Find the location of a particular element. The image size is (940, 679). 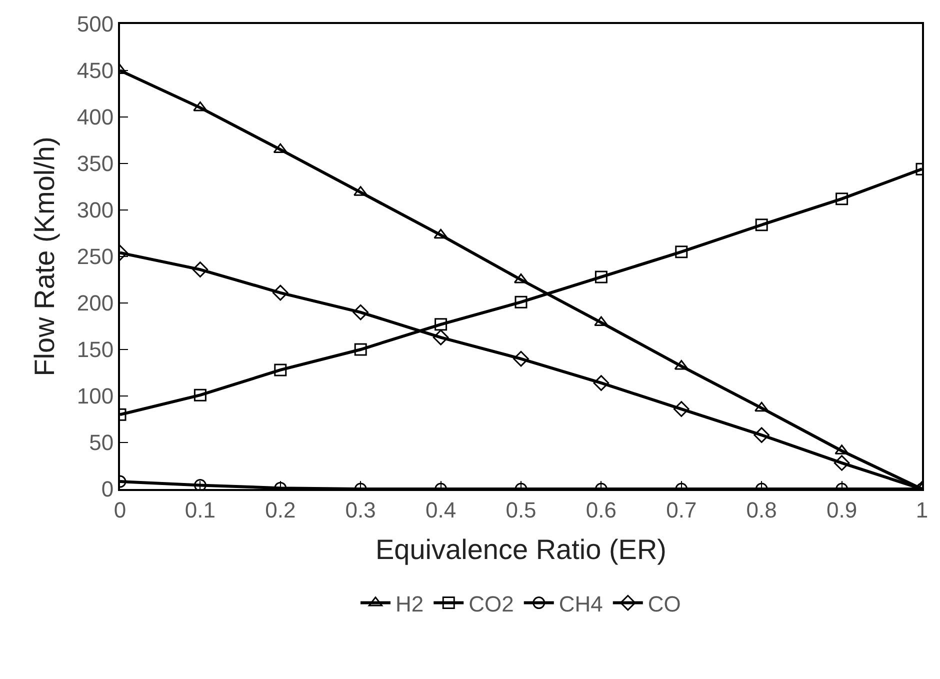

x-tick-label: 0.3 is located at coordinates (360, 509).